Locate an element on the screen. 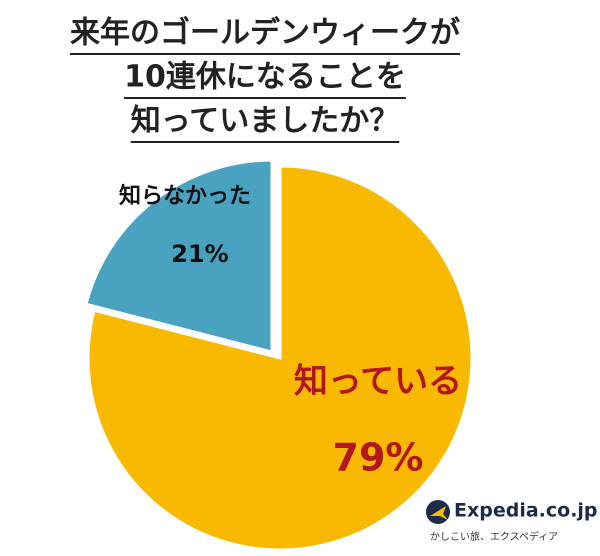 Image resolution: width=600 pixels, height=556 pixels. pie-slice is located at coordinates (179, 256).